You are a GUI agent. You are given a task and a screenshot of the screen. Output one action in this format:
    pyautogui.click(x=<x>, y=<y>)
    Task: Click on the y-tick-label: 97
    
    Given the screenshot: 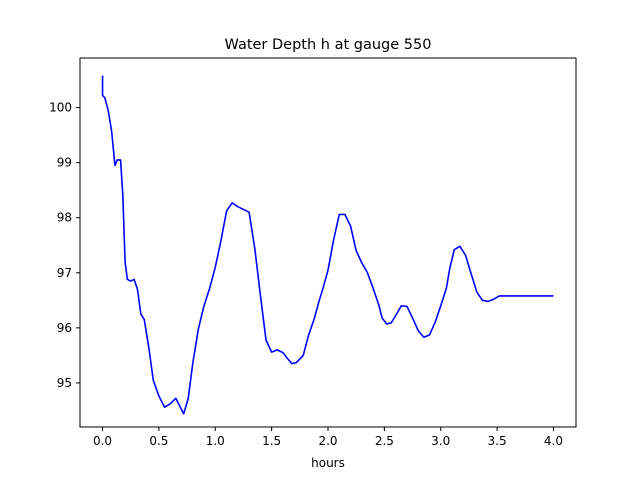 What is the action you would take?
    pyautogui.click(x=64, y=273)
    